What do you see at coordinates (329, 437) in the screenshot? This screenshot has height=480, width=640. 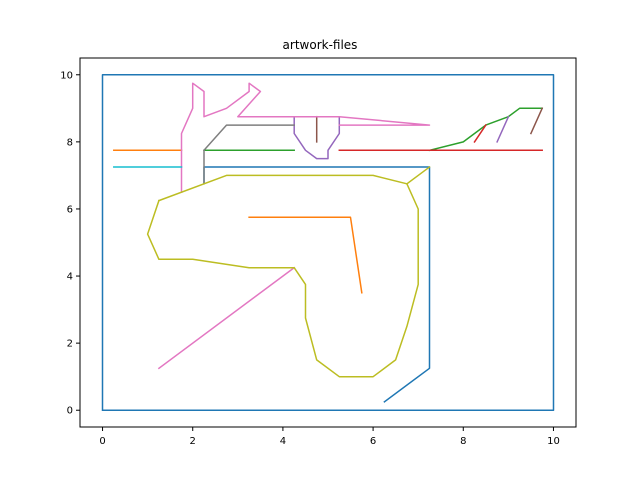 I see `x-axis-ticks: 0 2 4 6 8 10` at bounding box center [329, 437].